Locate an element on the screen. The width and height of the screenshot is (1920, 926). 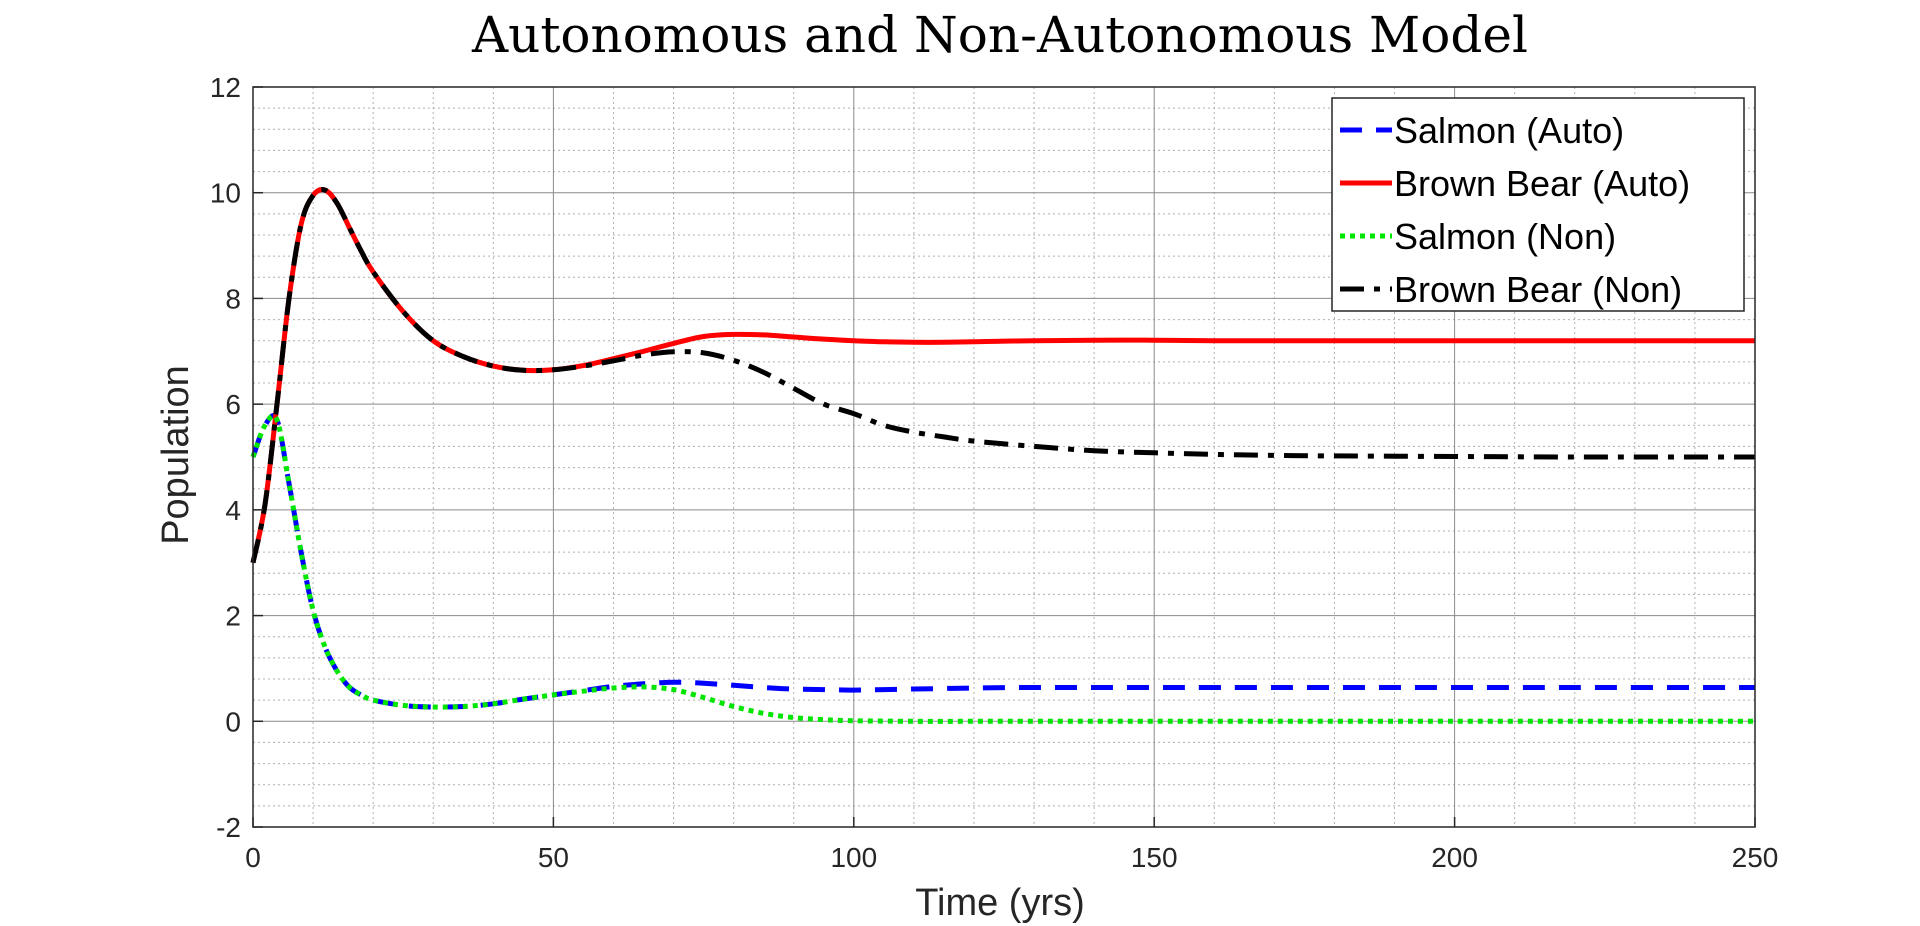
y-tick-label: 8 is located at coordinates (233, 298).